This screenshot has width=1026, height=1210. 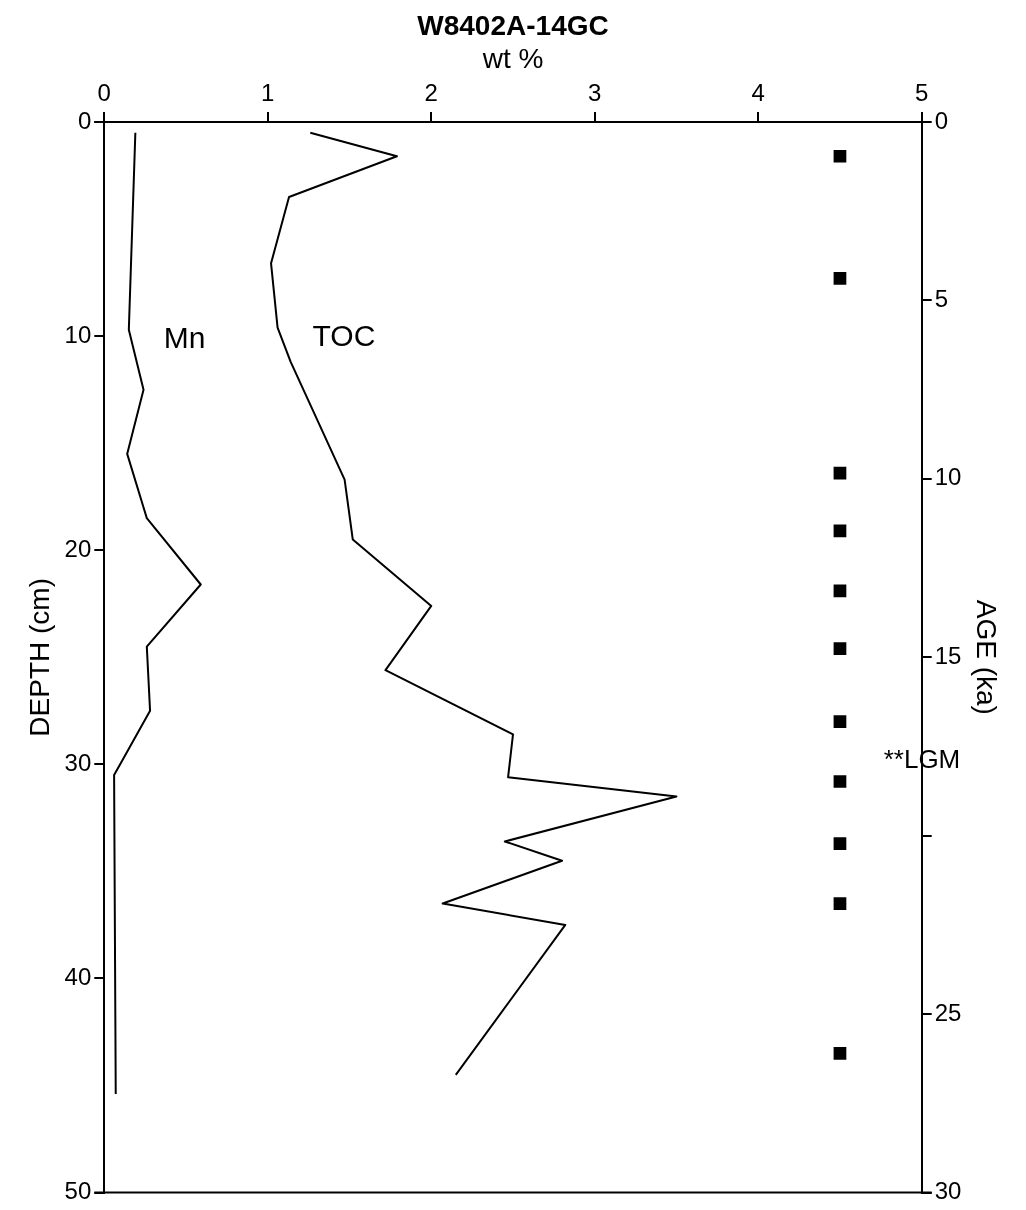 What do you see at coordinates (513, 25) in the screenshot?
I see `chart-title: W8402A-14GC` at bounding box center [513, 25].